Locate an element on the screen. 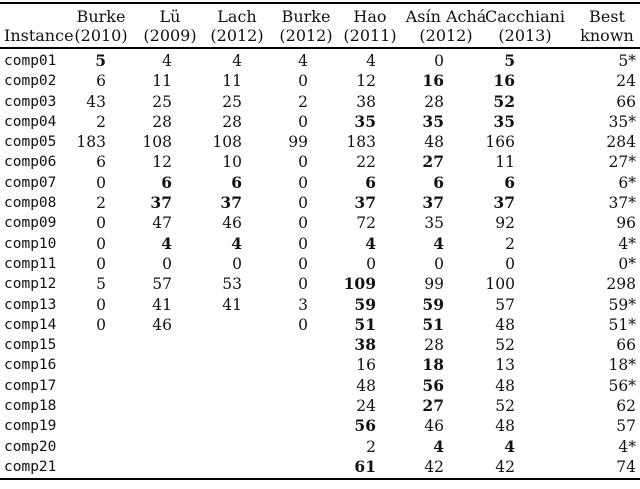 The height and width of the screenshot is (489, 640). table-row: comp03 43 25 25 2 38 28 52 66 is located at coordinates (320, 102).